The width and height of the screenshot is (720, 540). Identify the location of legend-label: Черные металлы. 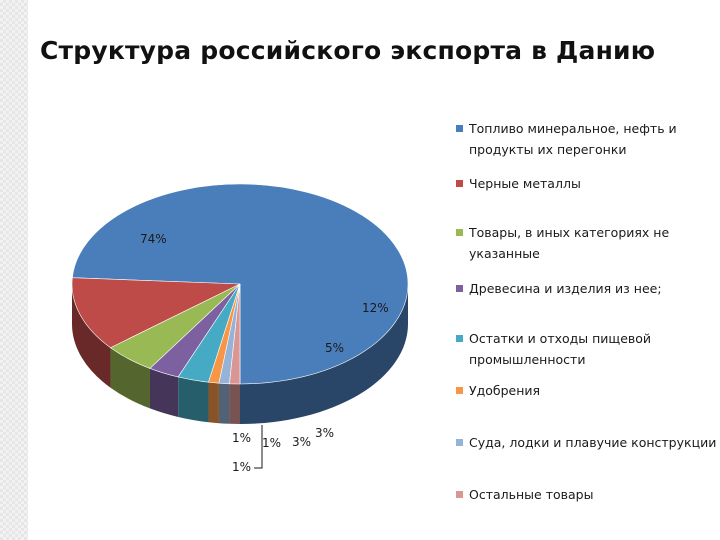
(525, 183).